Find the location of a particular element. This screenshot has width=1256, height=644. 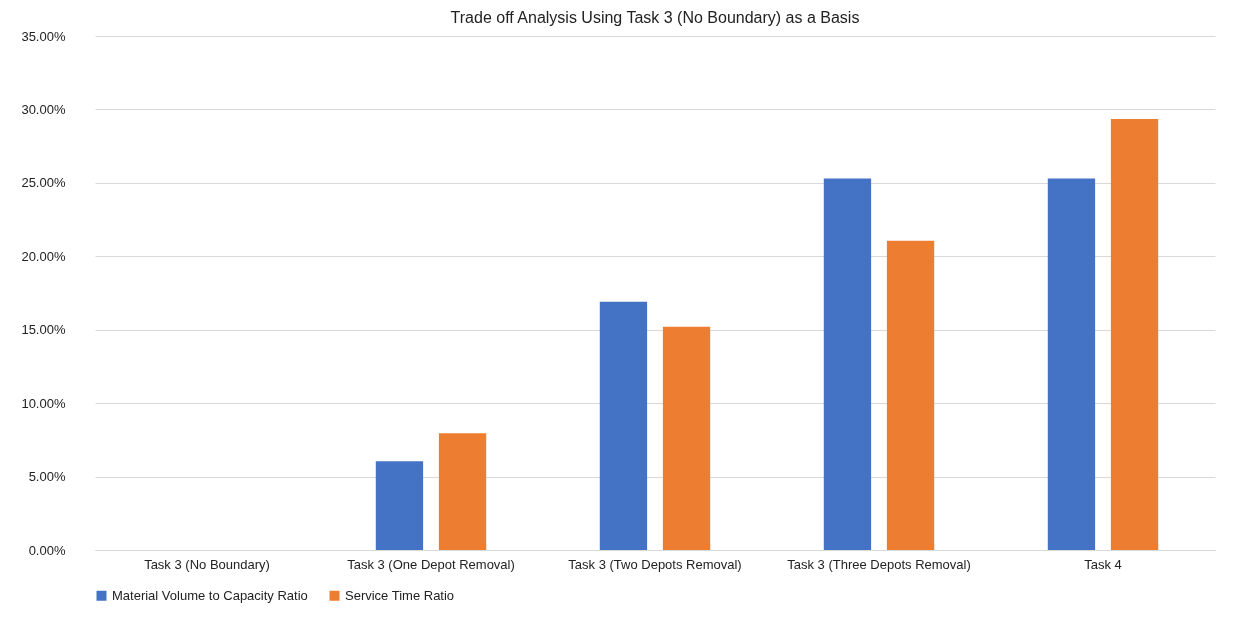

y-tick-label: 20.00% is located at coordinates (43, 256).